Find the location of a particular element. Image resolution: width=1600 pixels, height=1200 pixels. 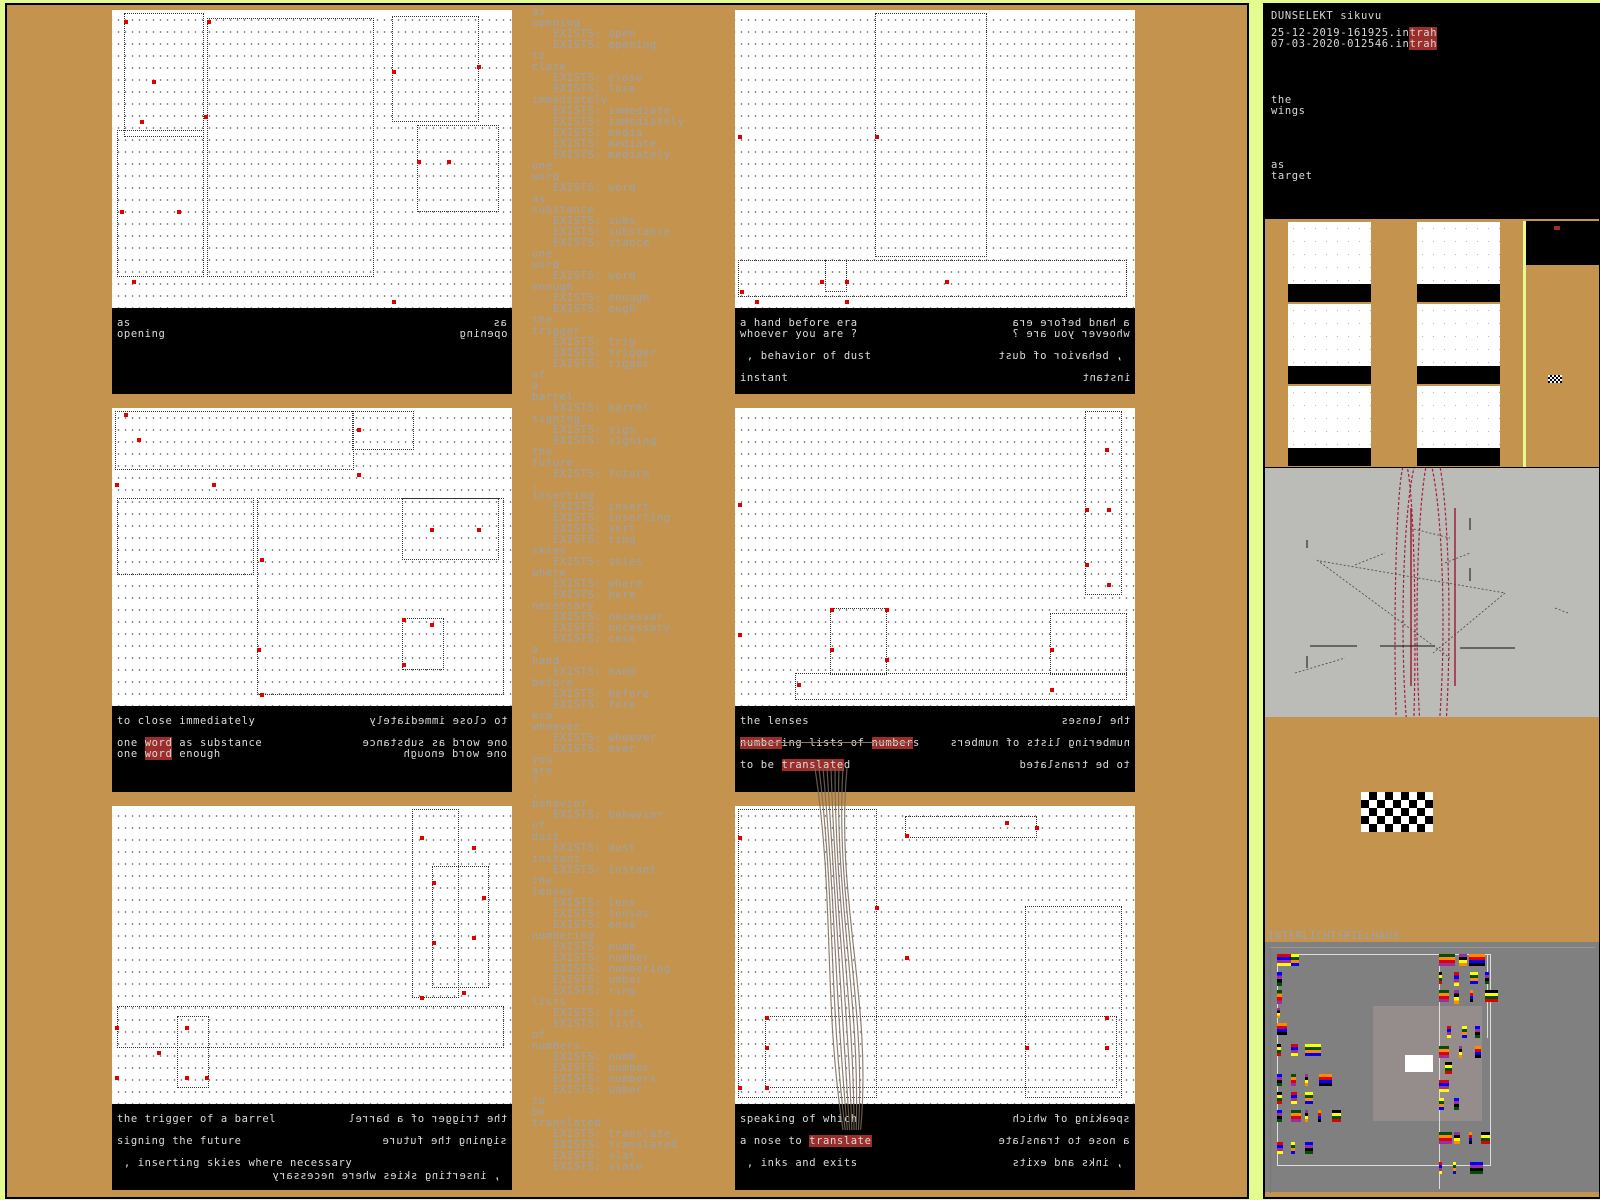

exists-subword: ring is located at coordinates (622, 991).